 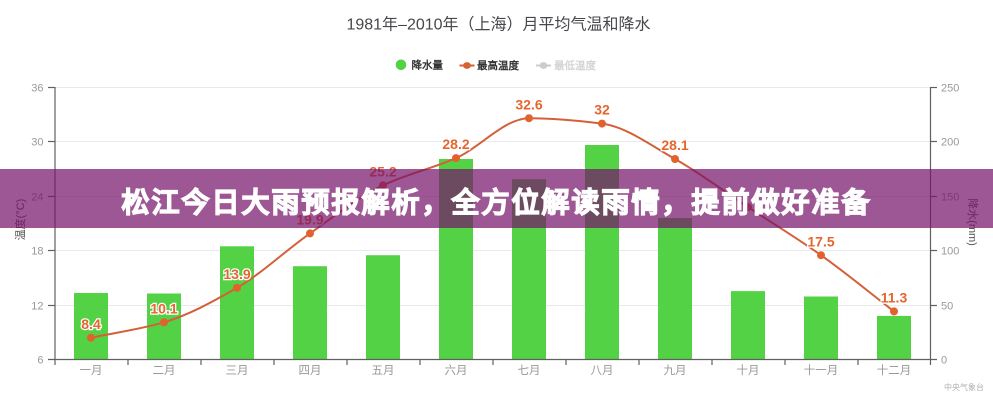 What do you see at coordinates (748, 370) in the screenshot?
I see `svg-text: 十月` at bounding box center [748, 370].